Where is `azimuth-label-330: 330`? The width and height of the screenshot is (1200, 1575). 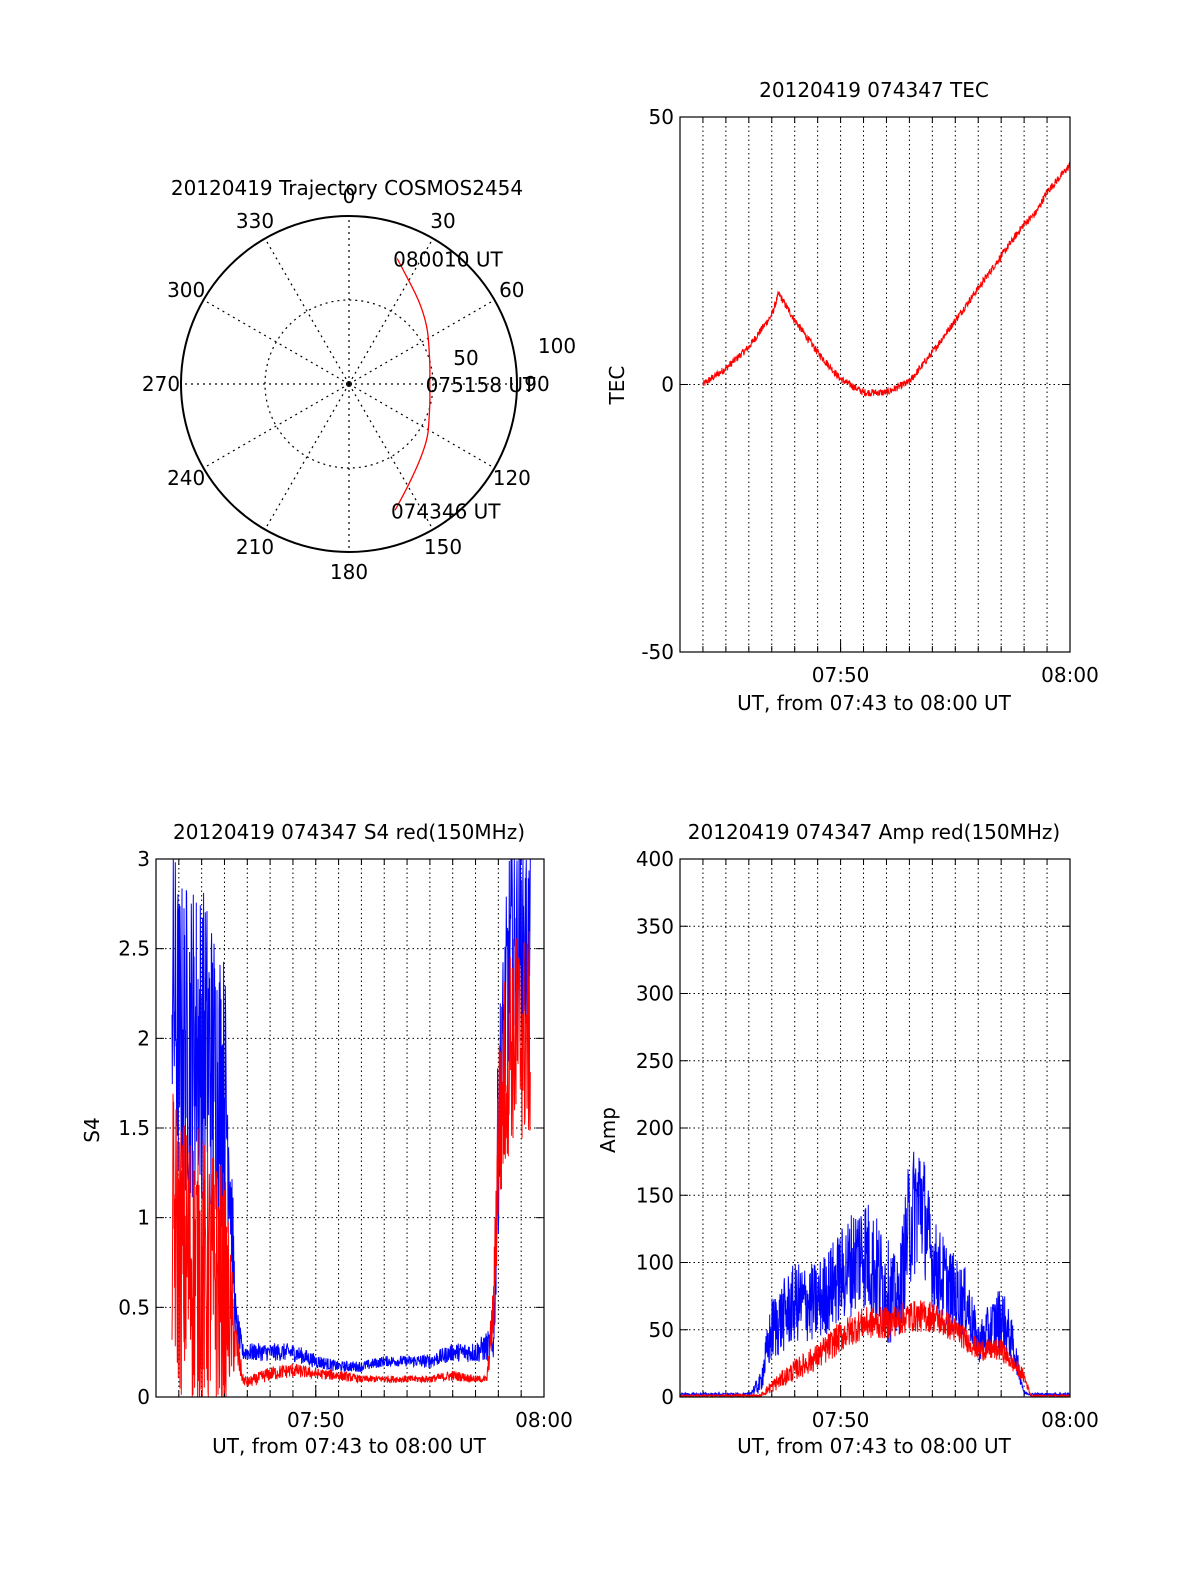 azimuth-label-330: 330 is located at coordinates (255, 221).